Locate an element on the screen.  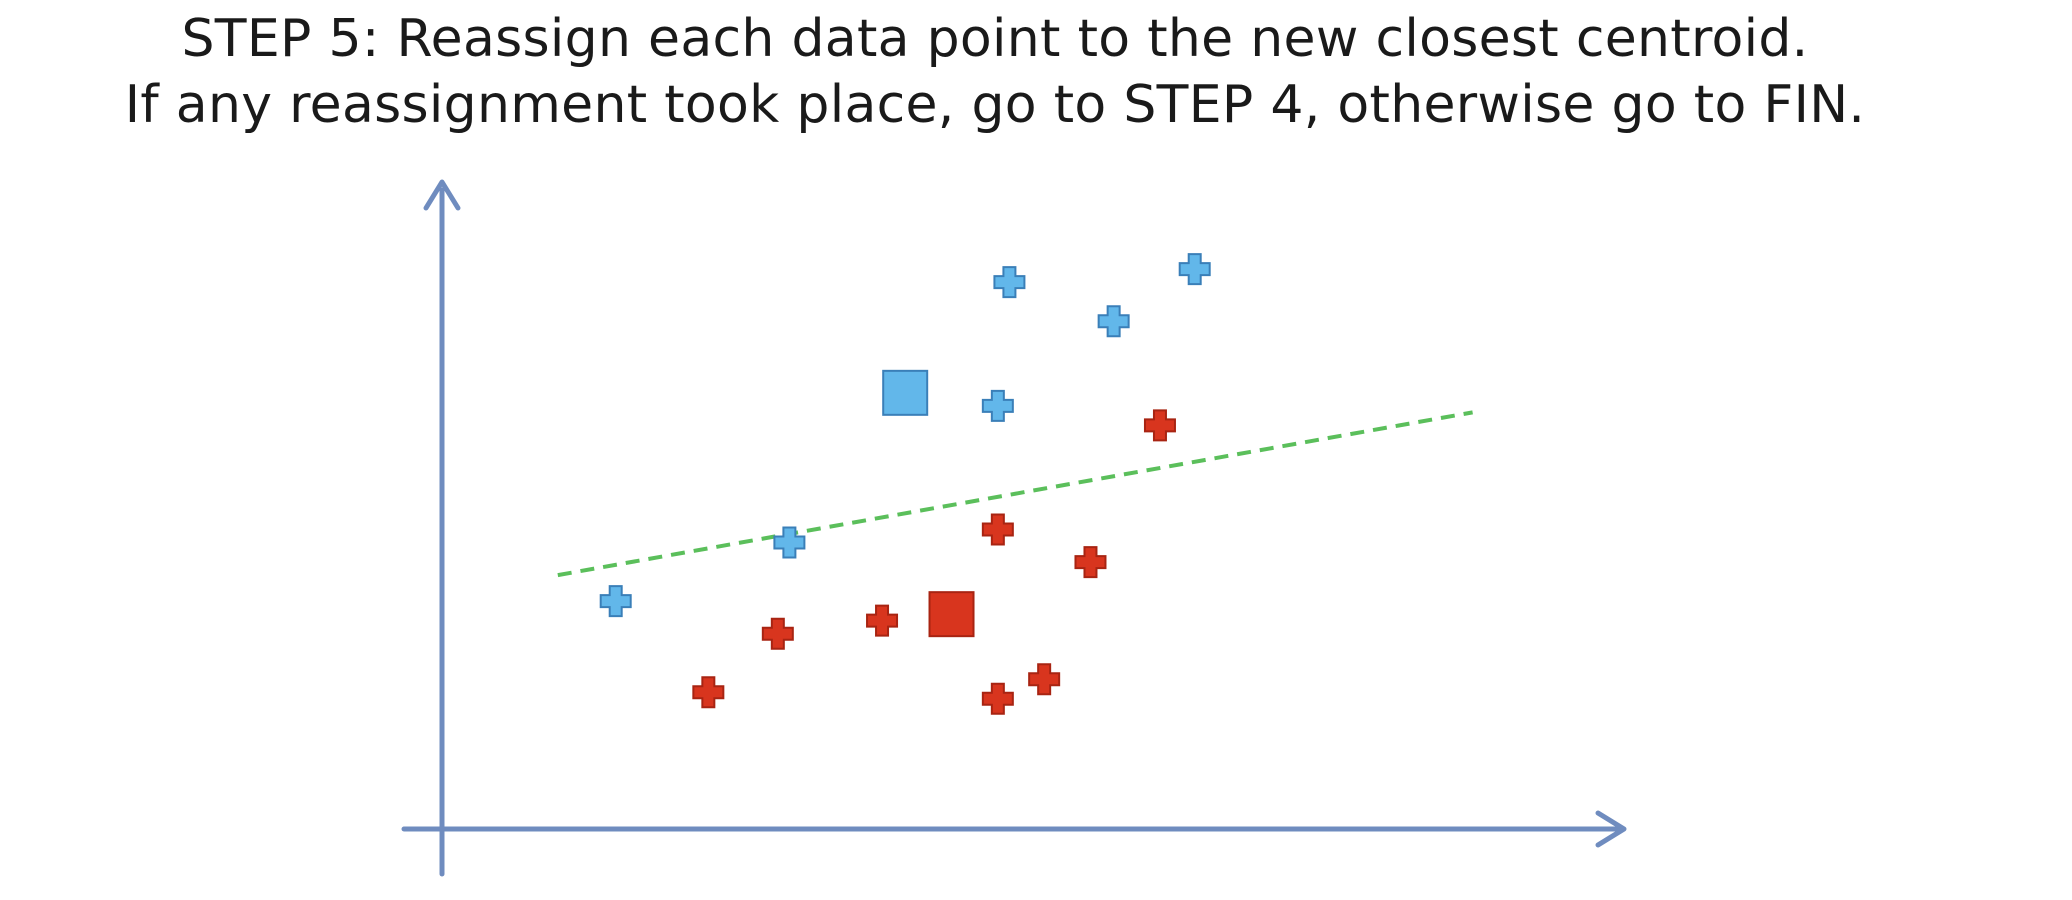
step-label: STEP 5 is located at coordinates (271, 39).